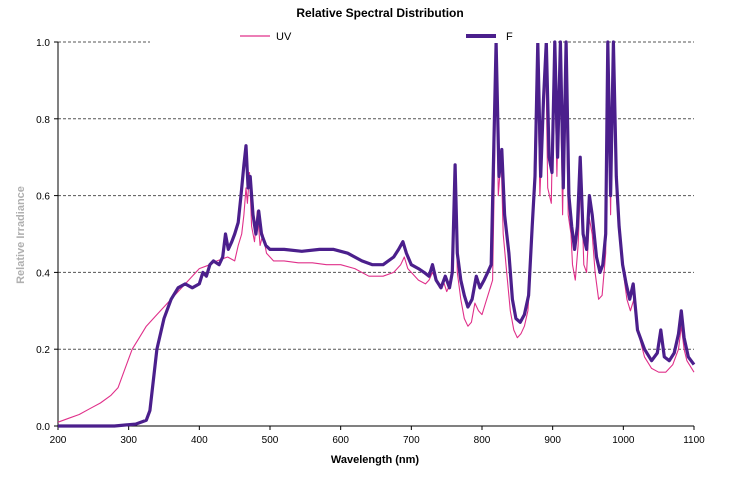  I want to click on x-tick-label: 700, so click(411, 440).